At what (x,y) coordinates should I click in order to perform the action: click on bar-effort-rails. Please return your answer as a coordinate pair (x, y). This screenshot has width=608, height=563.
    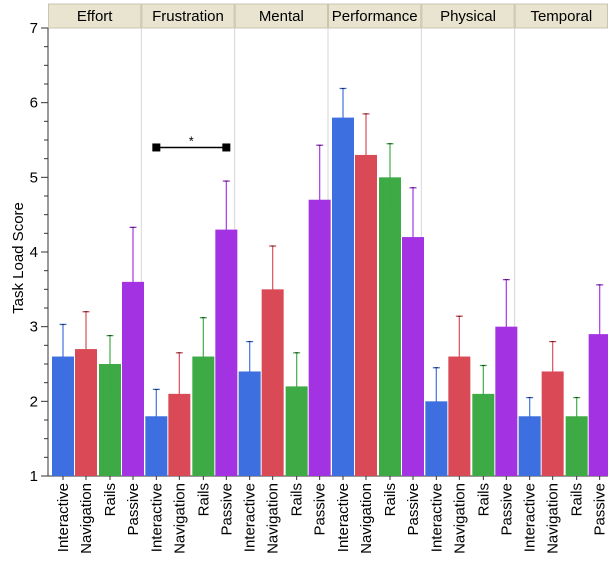
    Looking at the image, I should click on (110, 420).